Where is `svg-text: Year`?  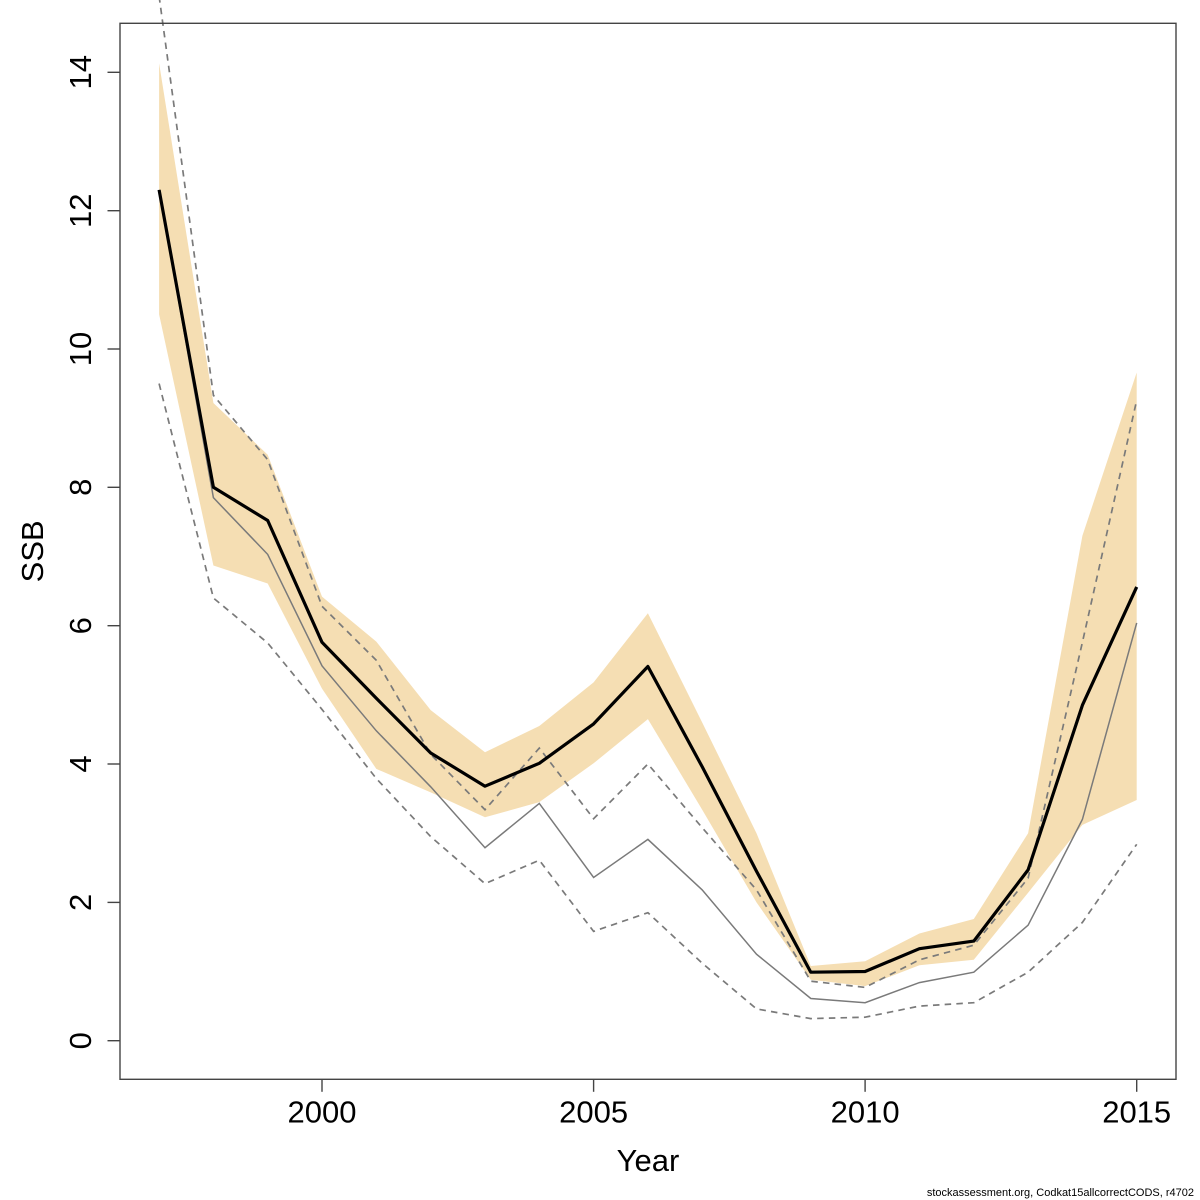
svg-text: Year is located at coordinates (648, 1160).